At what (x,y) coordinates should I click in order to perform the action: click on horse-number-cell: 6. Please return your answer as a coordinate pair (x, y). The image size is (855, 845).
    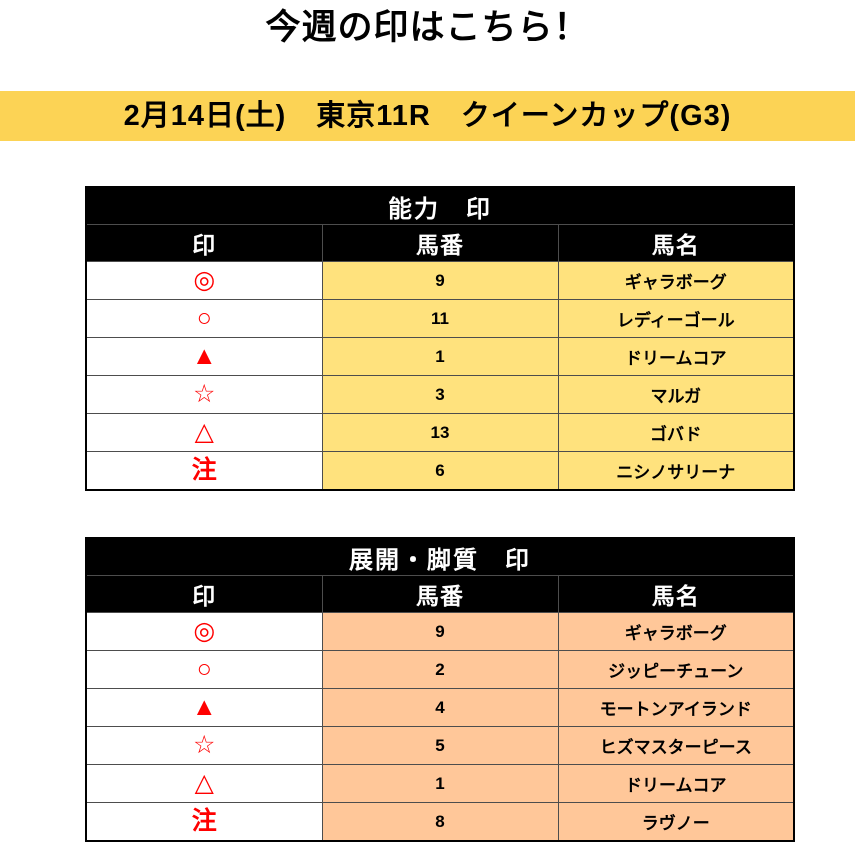
    Looking at the image, I should click on (440, 471).